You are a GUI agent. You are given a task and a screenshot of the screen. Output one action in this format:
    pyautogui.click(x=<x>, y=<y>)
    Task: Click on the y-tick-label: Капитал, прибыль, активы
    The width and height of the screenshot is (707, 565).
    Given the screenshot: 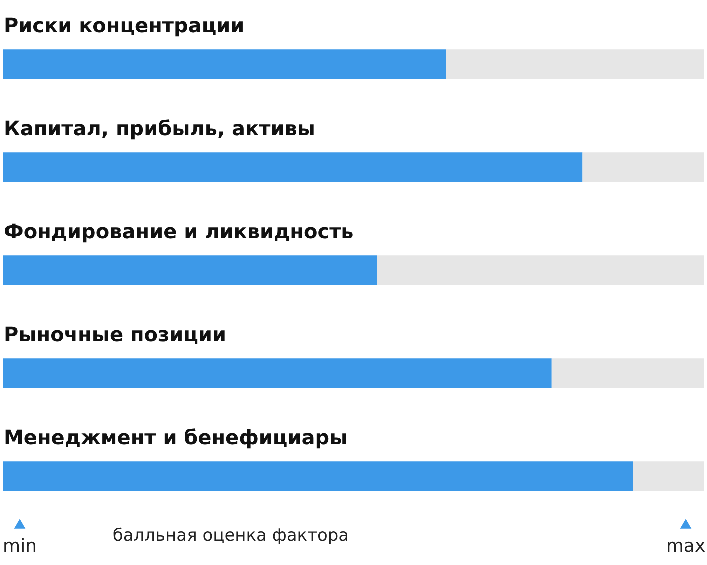 What is the action you would take?
    pyautogui.click(x=160, y=128)
    